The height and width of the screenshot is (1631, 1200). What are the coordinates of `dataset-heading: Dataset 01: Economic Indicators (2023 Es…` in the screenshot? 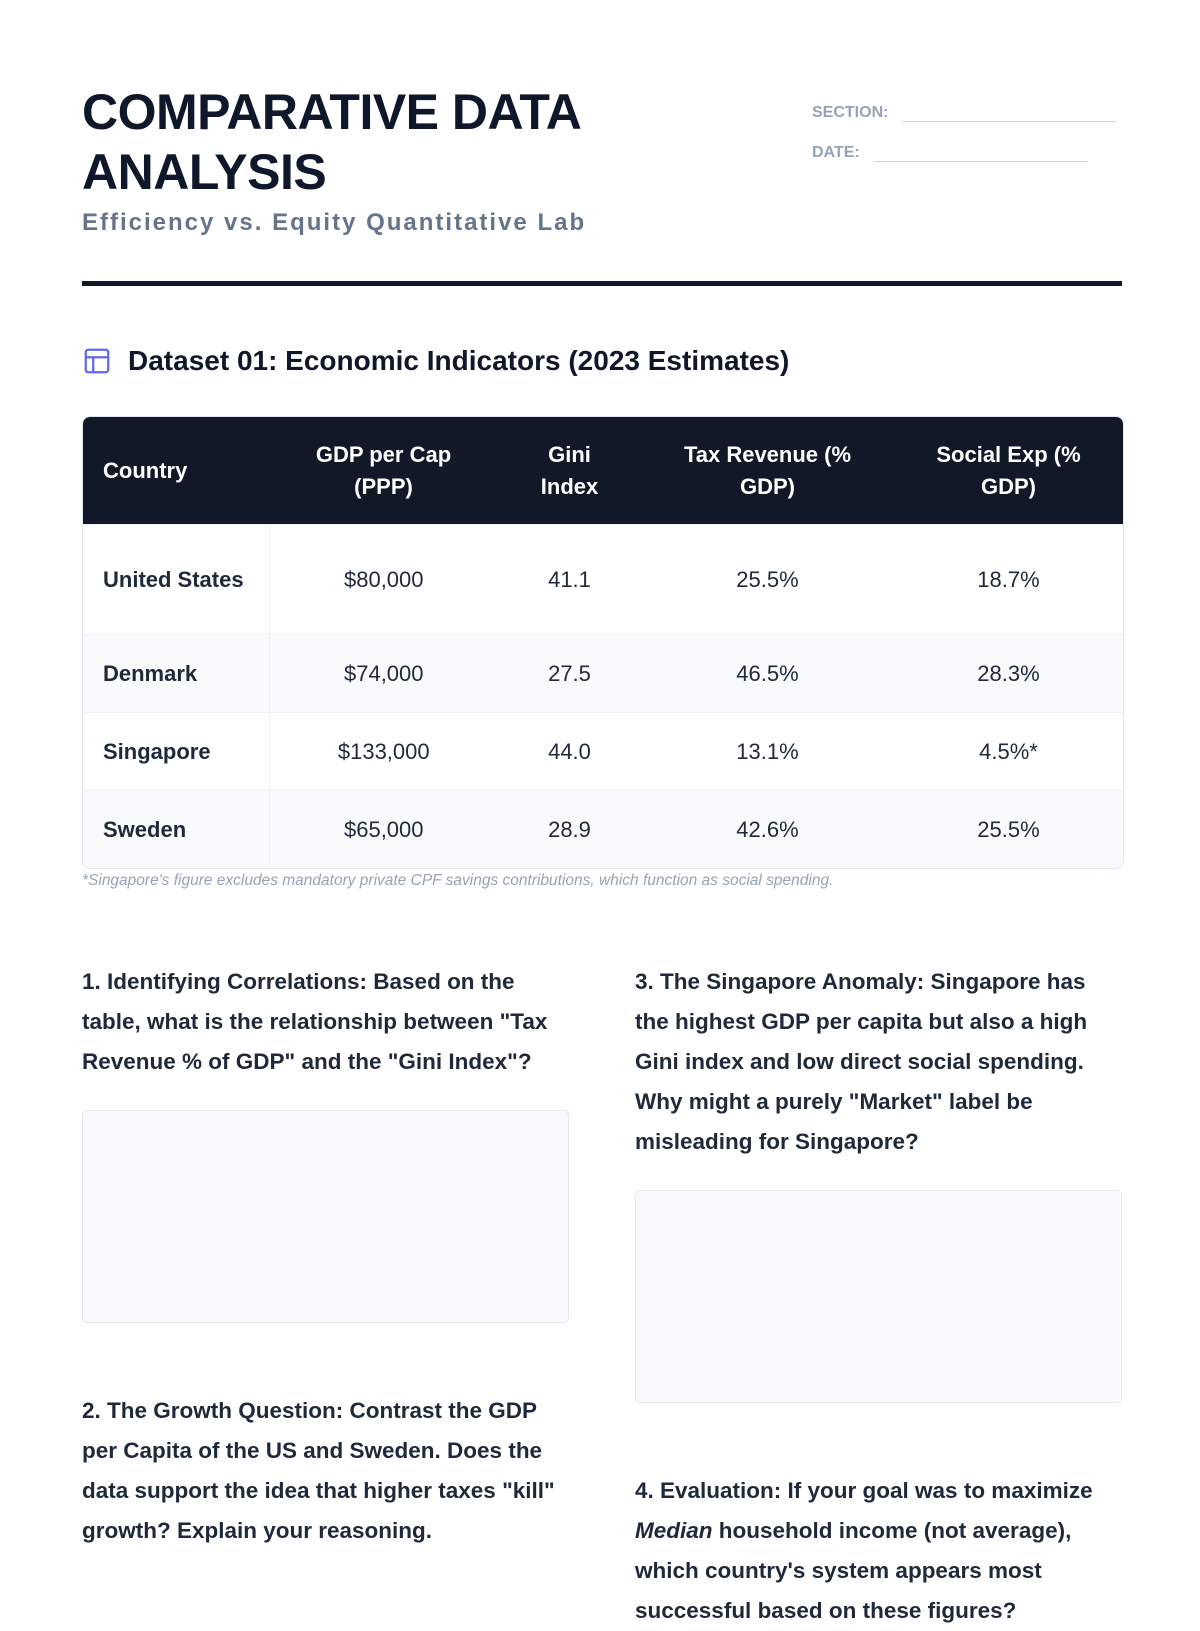 It's located at (435, 361).